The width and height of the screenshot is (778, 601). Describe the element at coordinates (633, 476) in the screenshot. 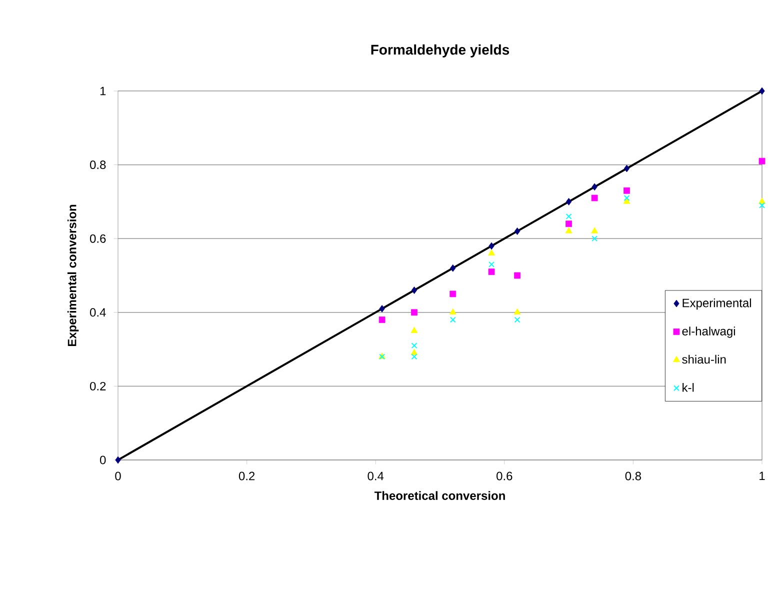

I see `x-tick-label: 0.8` at that location.